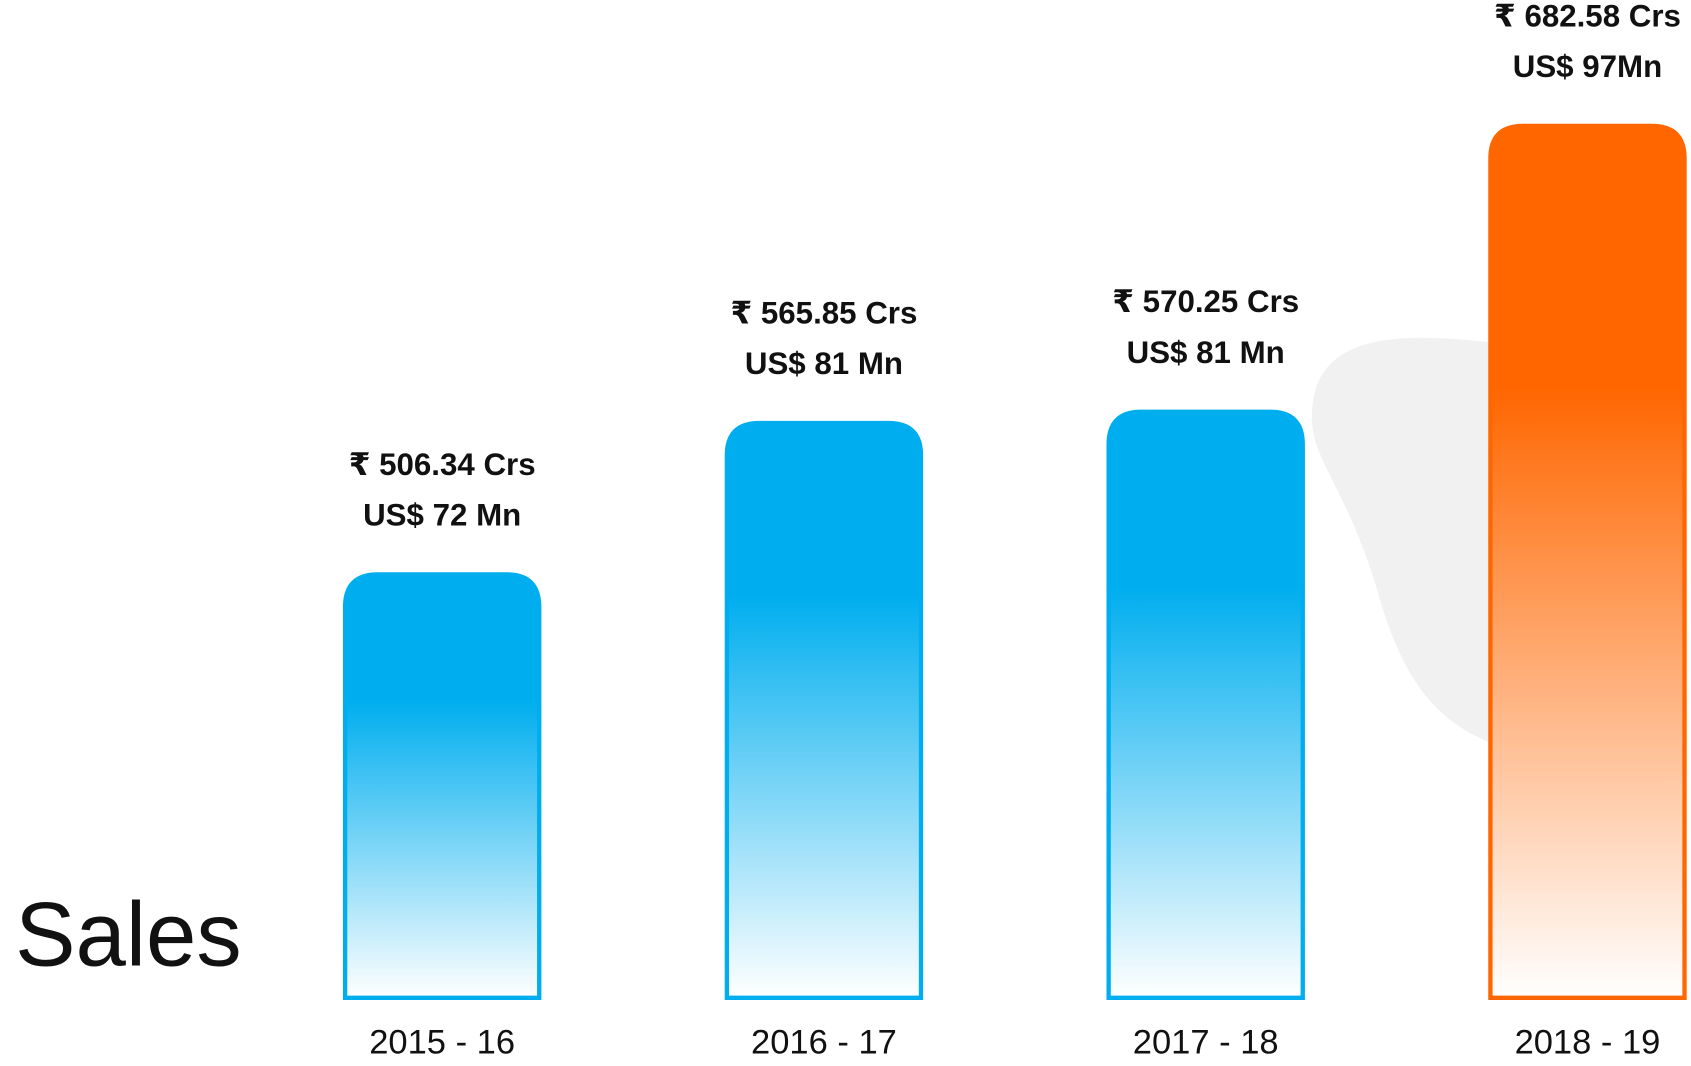 The height and width of the screenshot is (1066, 1691). I want to click on usd-label: US$ 72 Mn, so click(442, 515).